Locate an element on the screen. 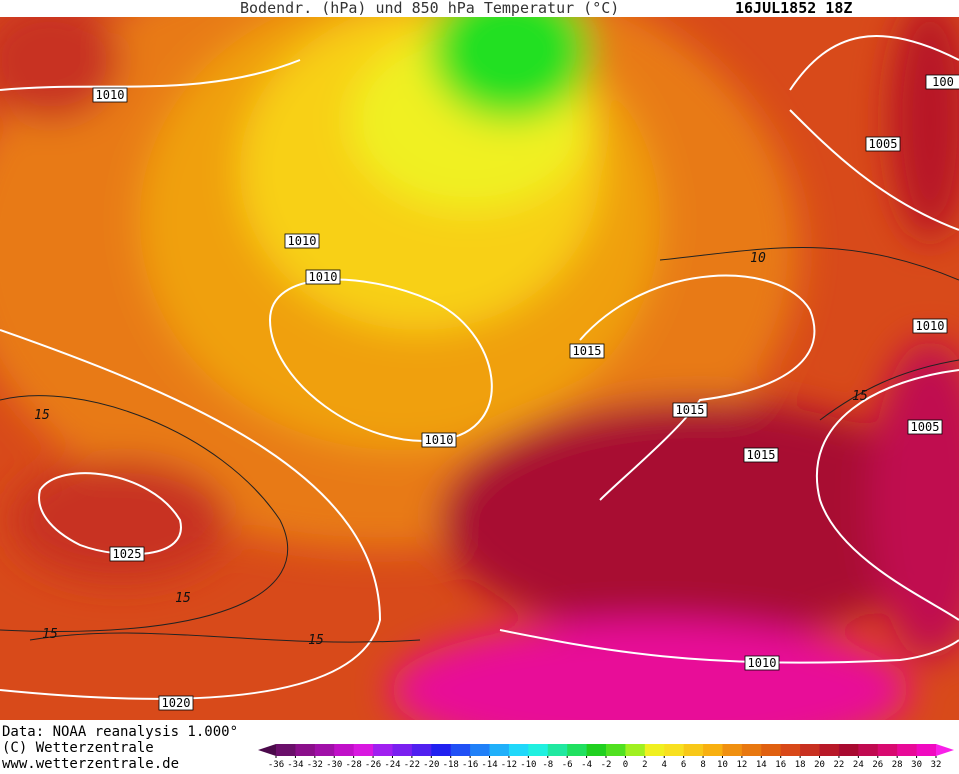 This screenshot has width=959, height=774. isobar-label: 1020 is located at coordinates (176, 703).